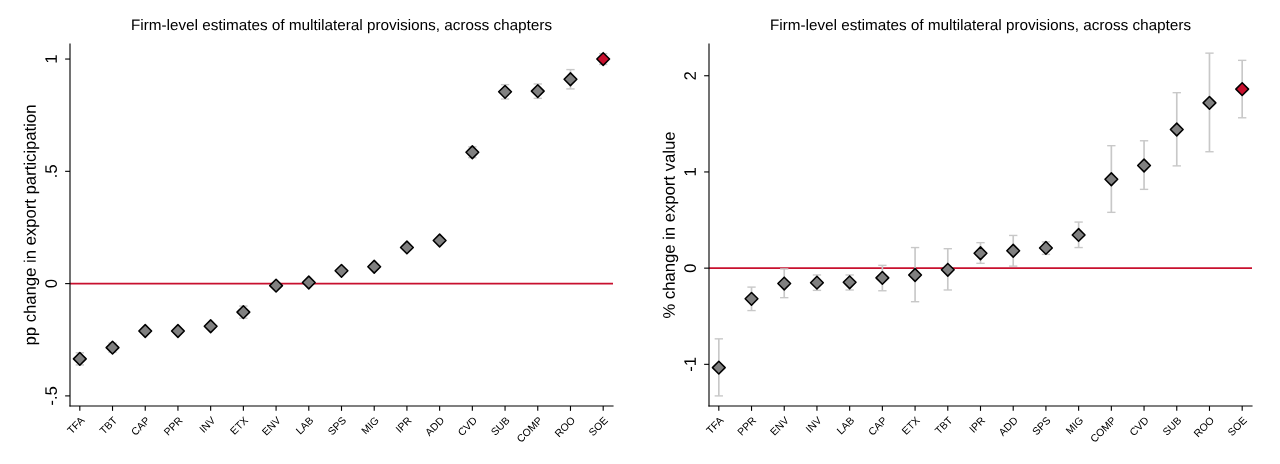  I want to click on y-tick-label: -1, so click(690, 364).